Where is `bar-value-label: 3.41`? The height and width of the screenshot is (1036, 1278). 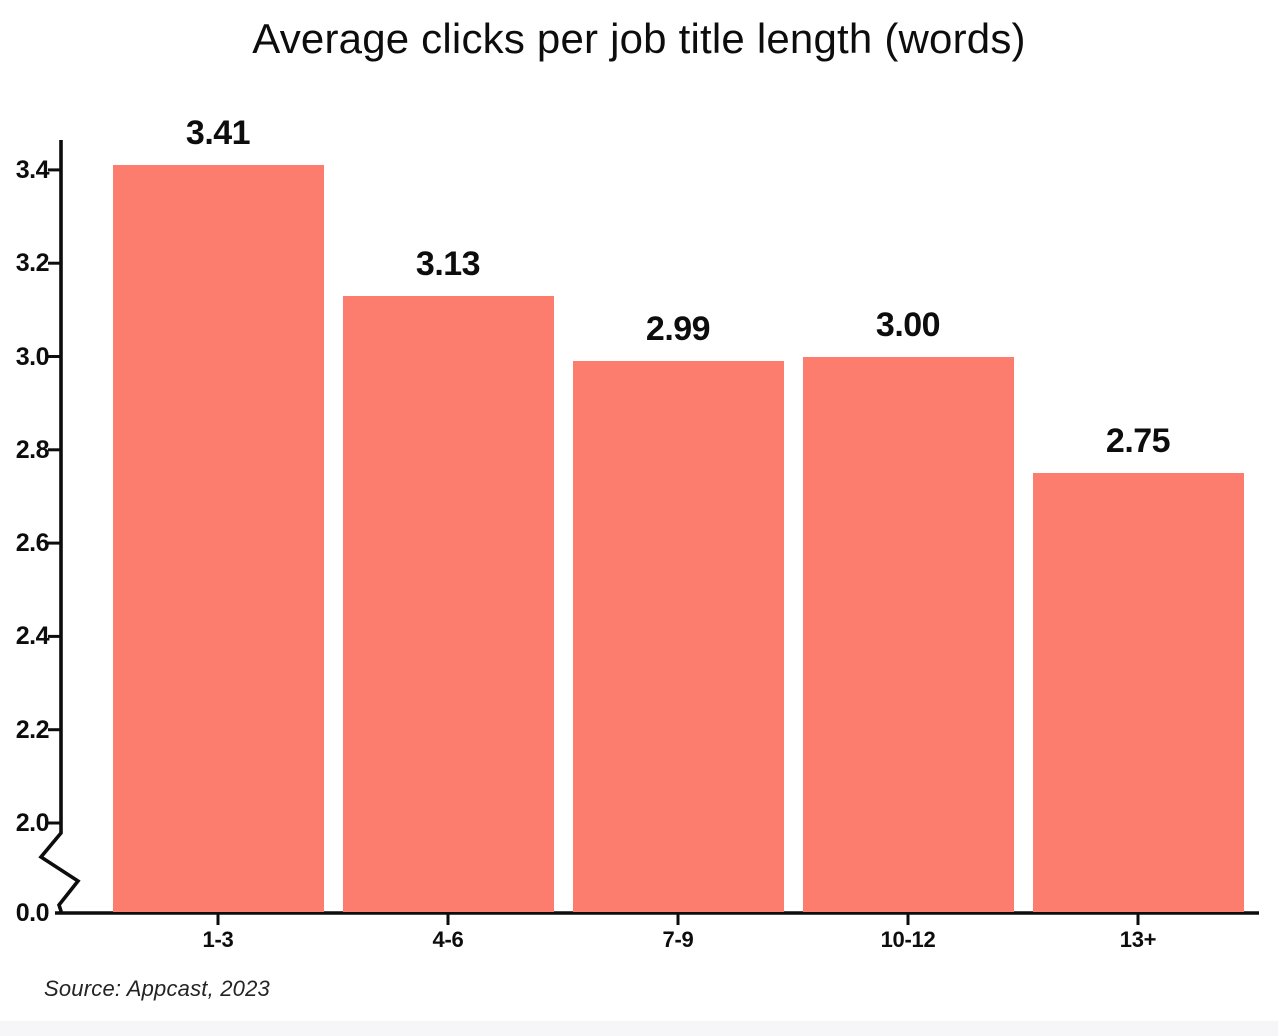 bar-value-label: 3.41 is located at coordinates (218, 133).